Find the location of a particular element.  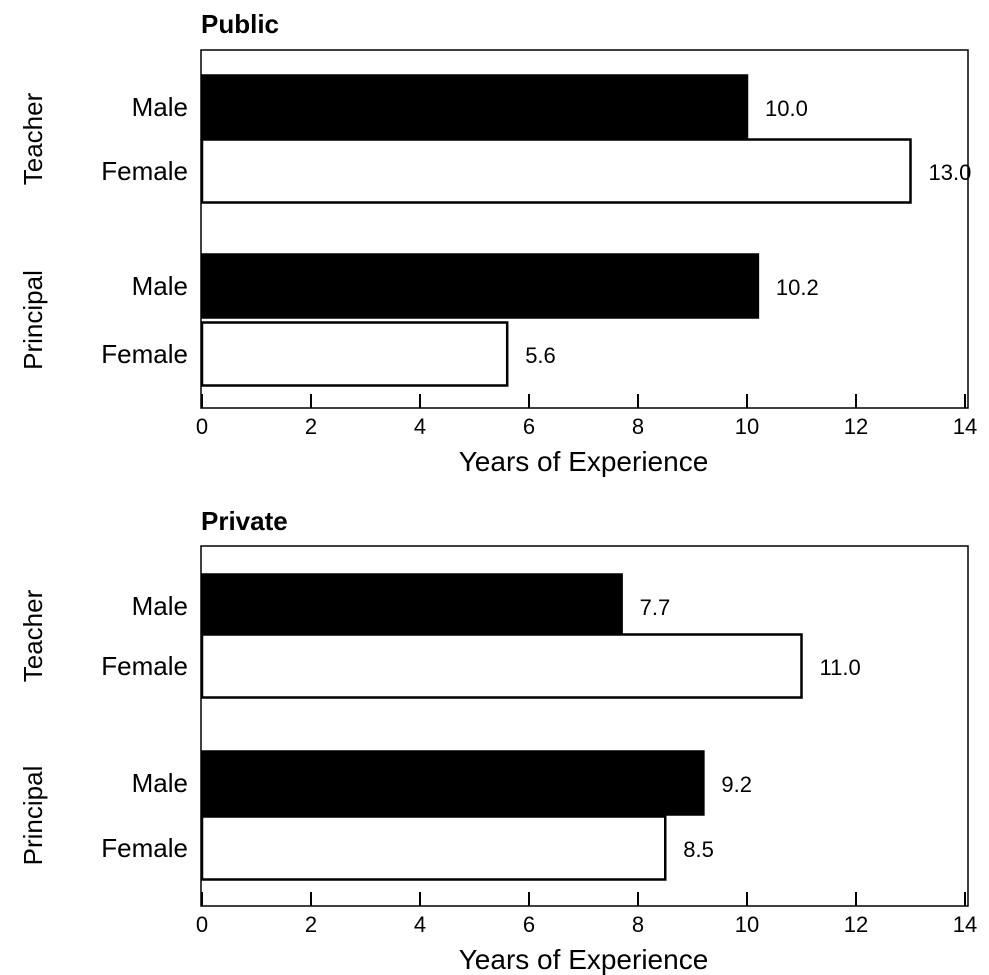

panel-1-x-axis-title: Years of Experience is located at coordinates (584, 461).